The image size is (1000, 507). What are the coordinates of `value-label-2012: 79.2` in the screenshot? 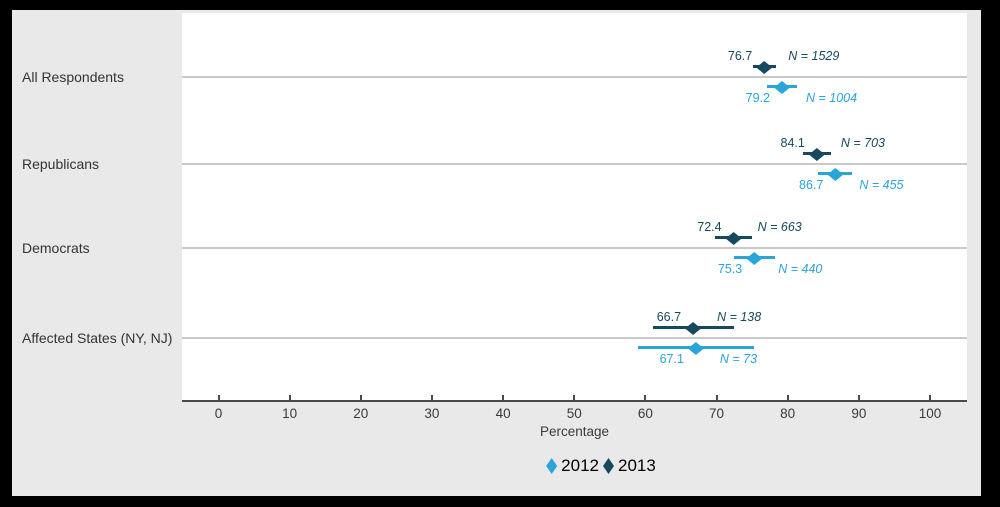 It's located at (757, 98).